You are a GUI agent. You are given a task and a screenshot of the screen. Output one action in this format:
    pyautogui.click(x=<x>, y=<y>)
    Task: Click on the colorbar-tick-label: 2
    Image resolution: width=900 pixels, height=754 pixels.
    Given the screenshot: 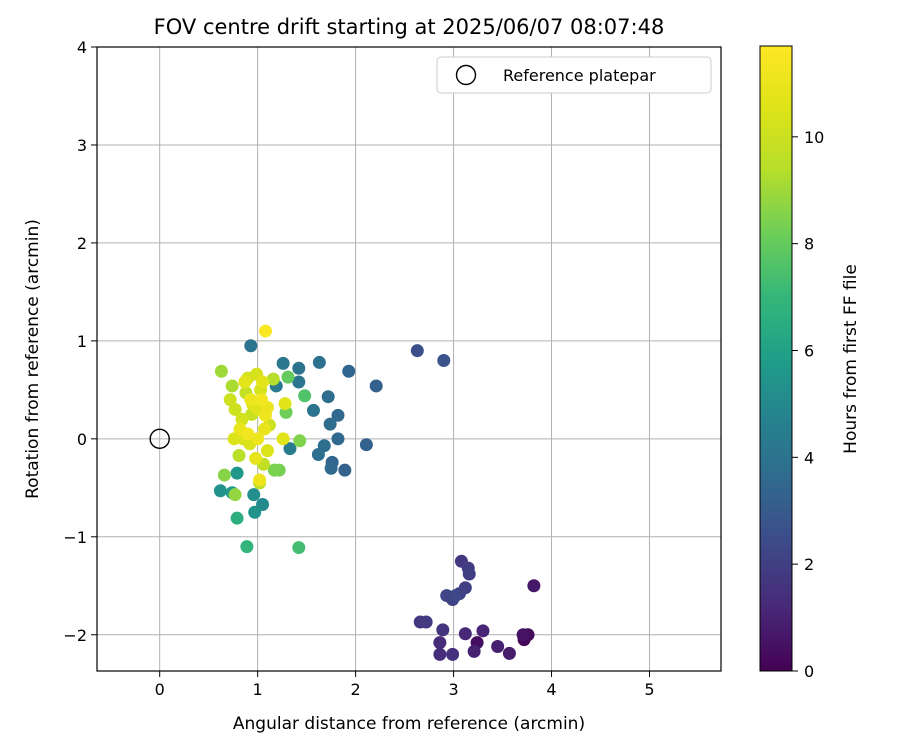 What is the action you would take?
    pyautogui.click(x=809, y=564)
    